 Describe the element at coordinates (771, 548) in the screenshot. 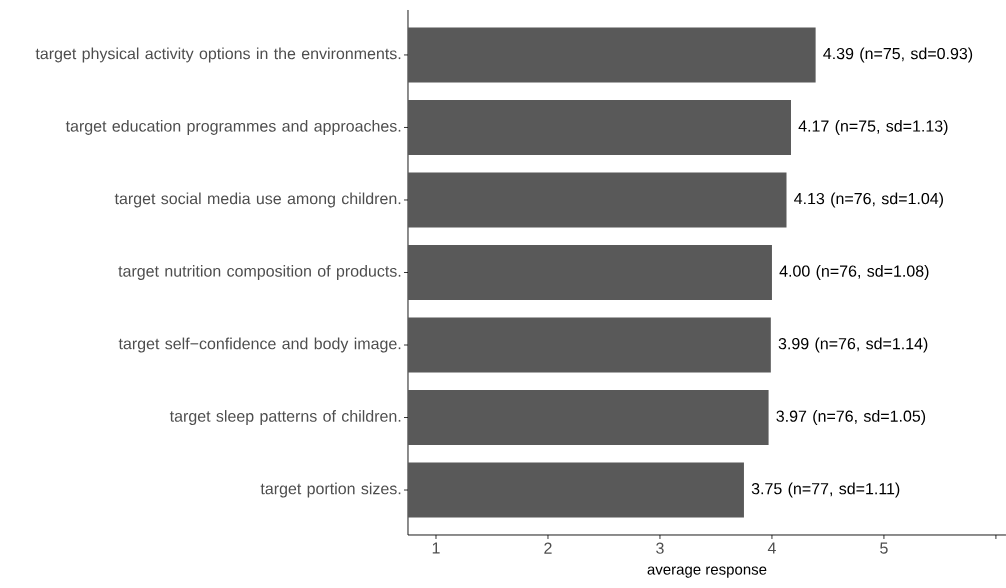

I see `x-tick-label: 4` at that location.